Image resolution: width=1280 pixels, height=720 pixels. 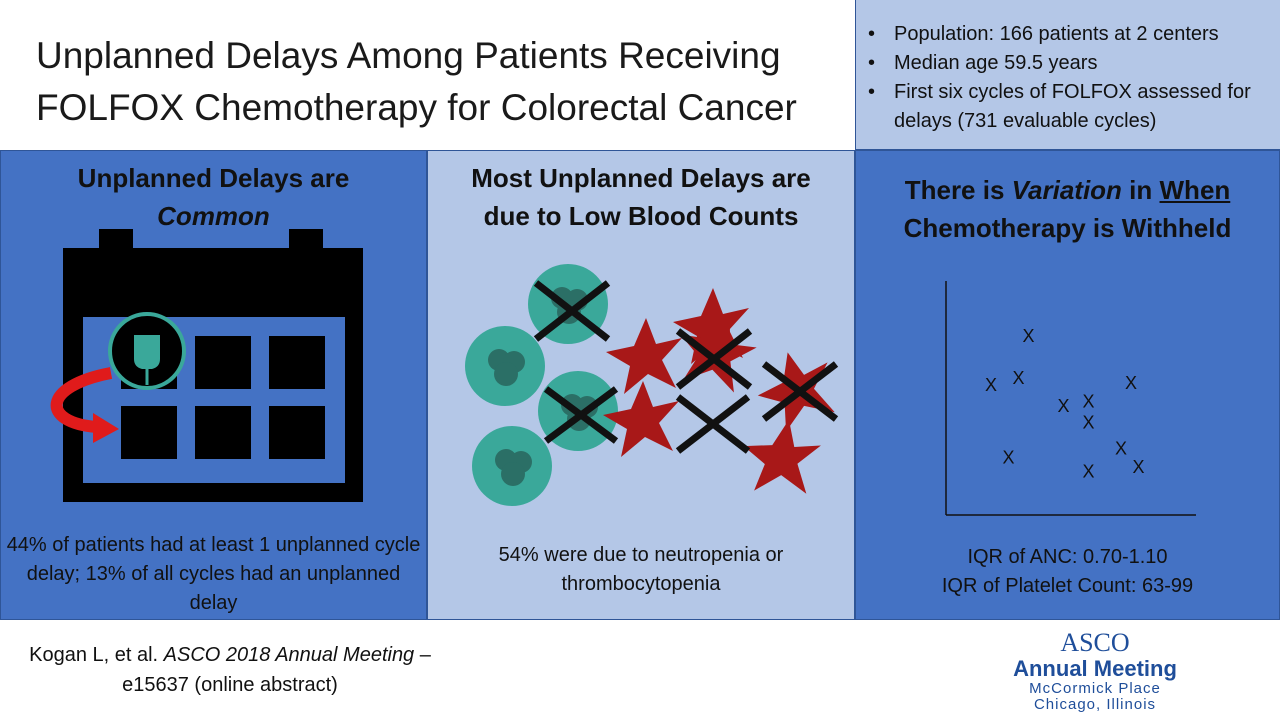 What do you see at coordinates (206, 365) in the screenshot?
I see `calendar-icon` at bounding box center [206, 365].